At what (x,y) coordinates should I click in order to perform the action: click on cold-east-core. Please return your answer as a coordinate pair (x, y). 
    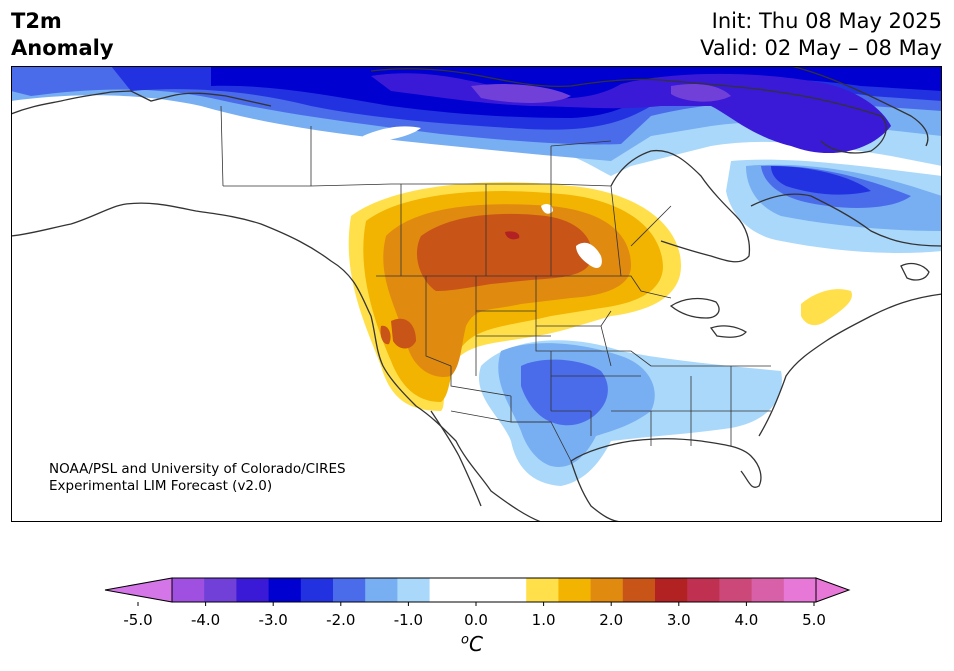
    Looking at the image, I should click on (821, 180).